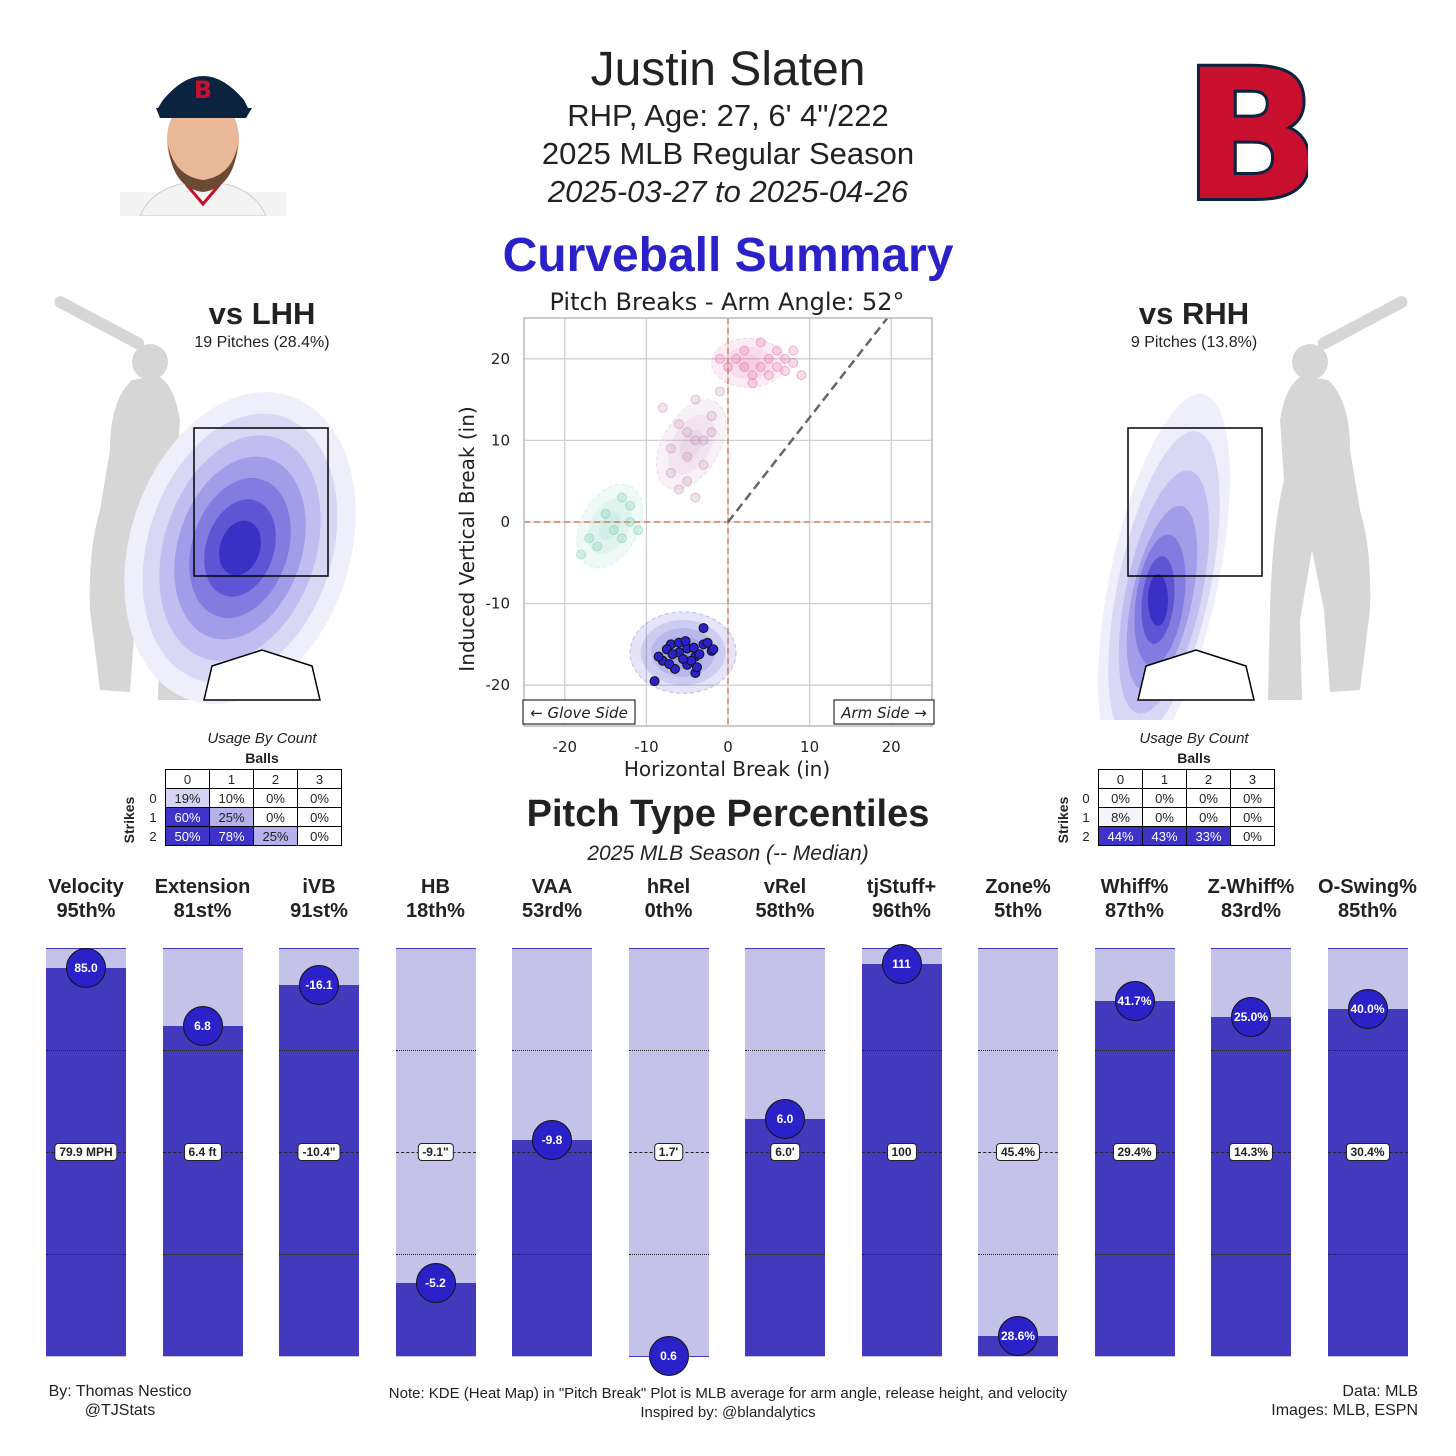 The height and width of the screenshot is (1456, 1456). Describe the element at coordinates (669, 899) in the screenshot. I see `metric-label: hRel 0th%` at that location.